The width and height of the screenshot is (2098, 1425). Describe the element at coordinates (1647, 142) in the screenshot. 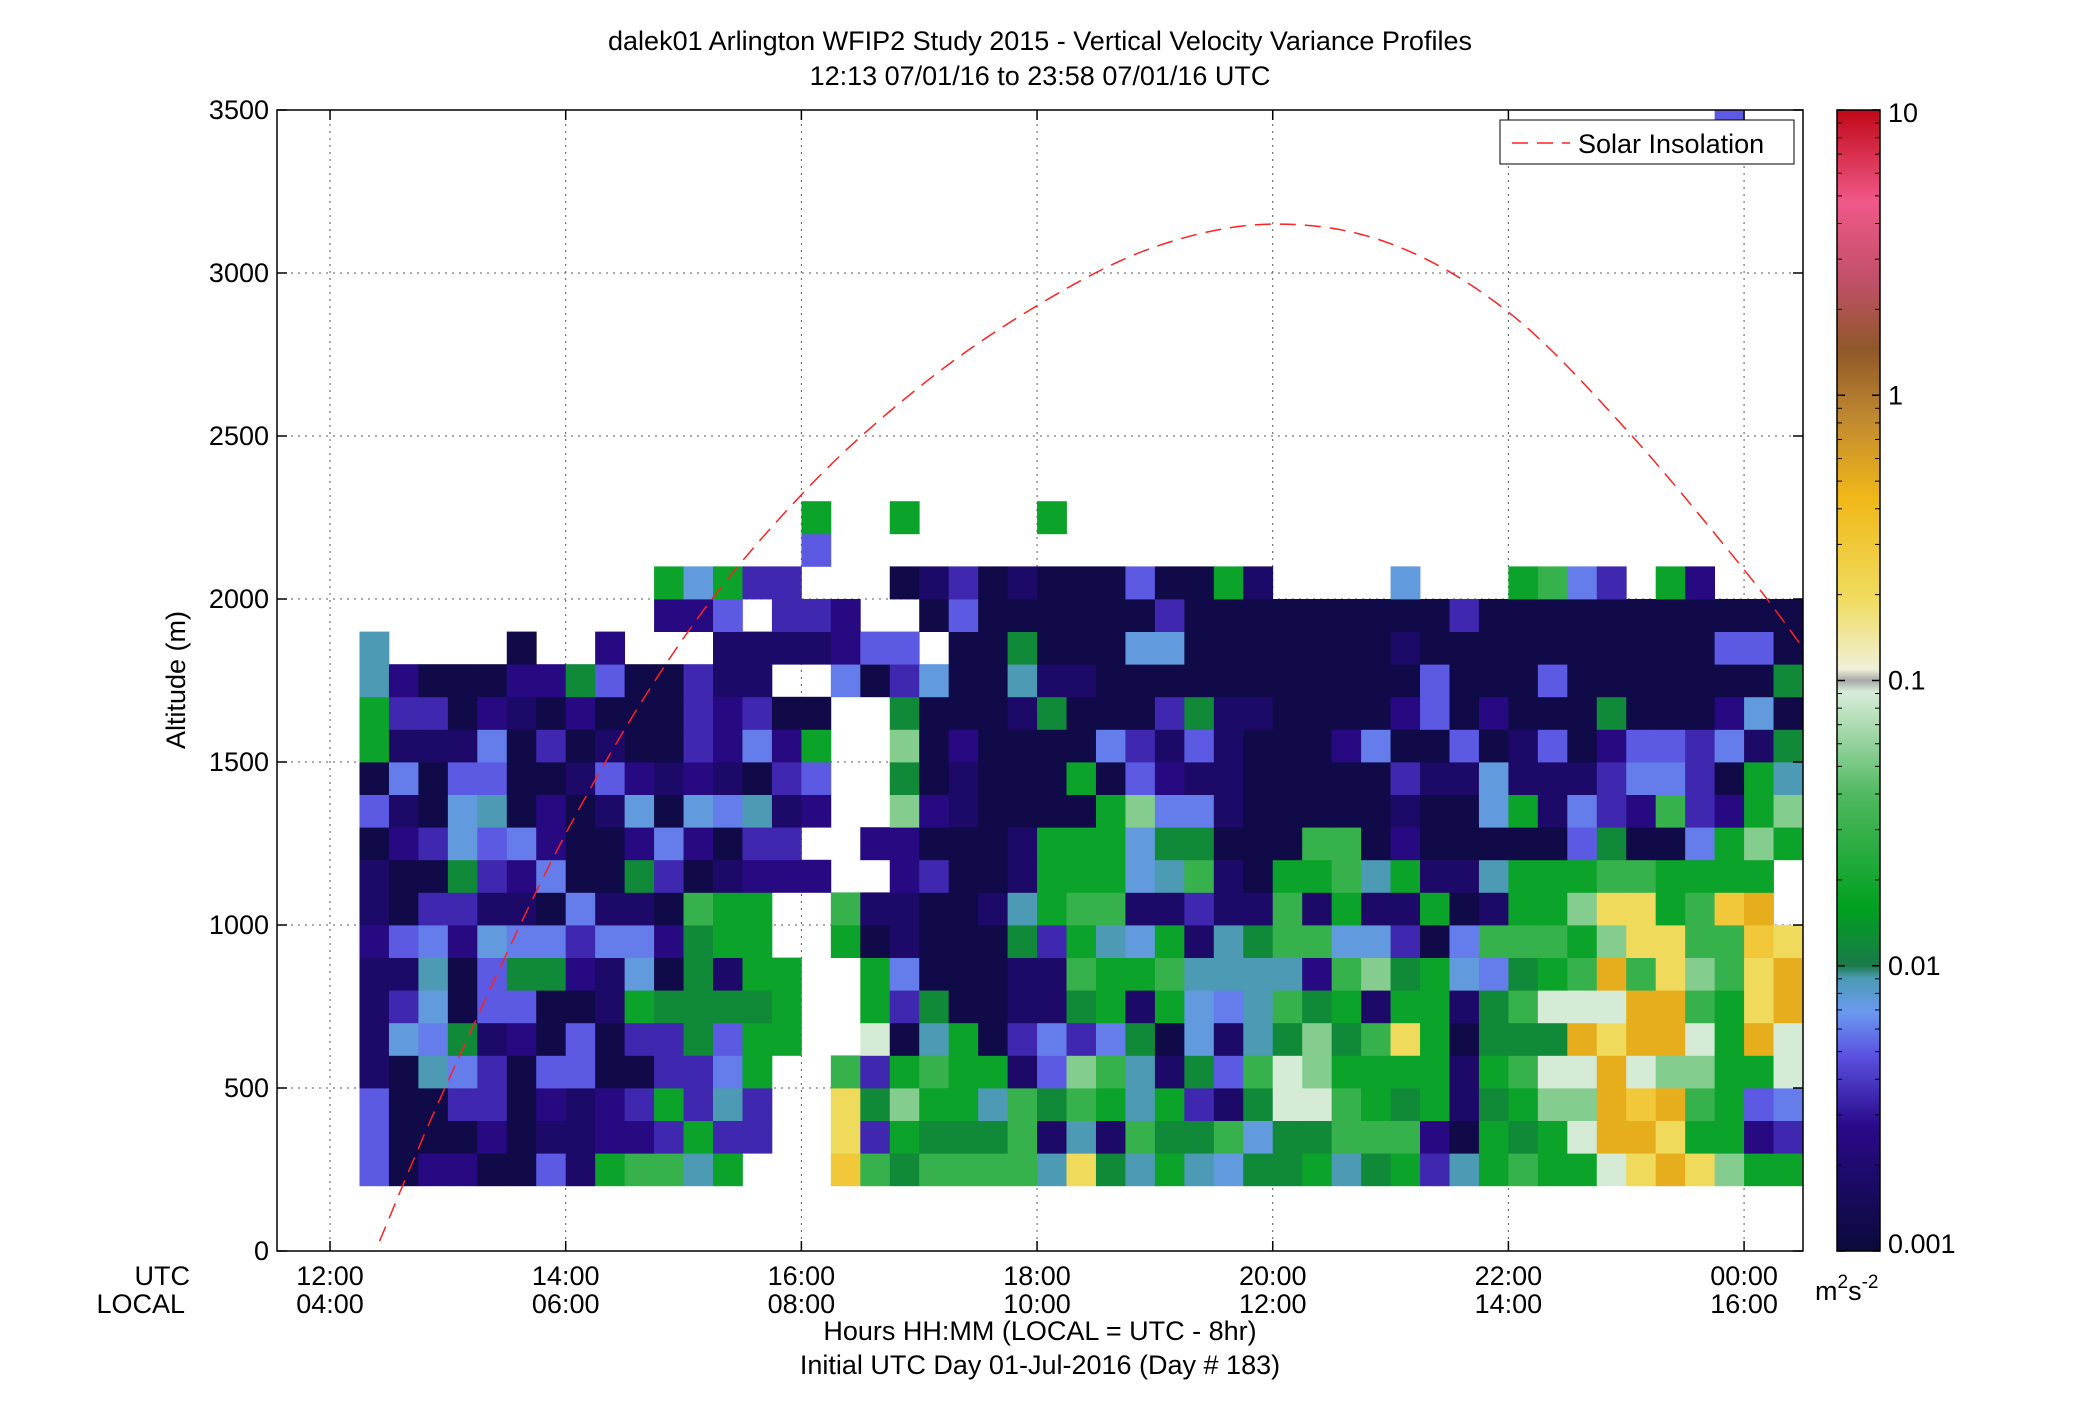

I see `legend-box` at that location.